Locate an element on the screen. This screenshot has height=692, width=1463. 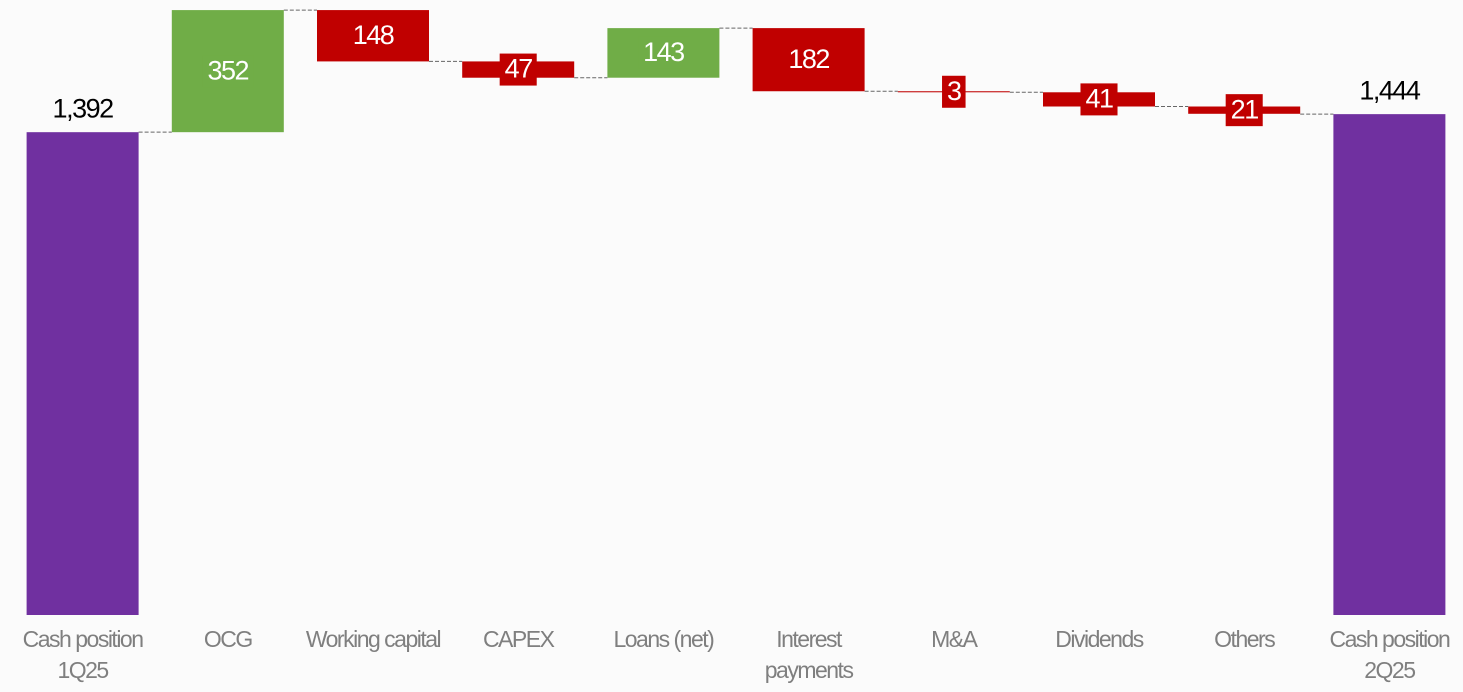
x-tick-label: M&A is located at coordinates (954, 639).